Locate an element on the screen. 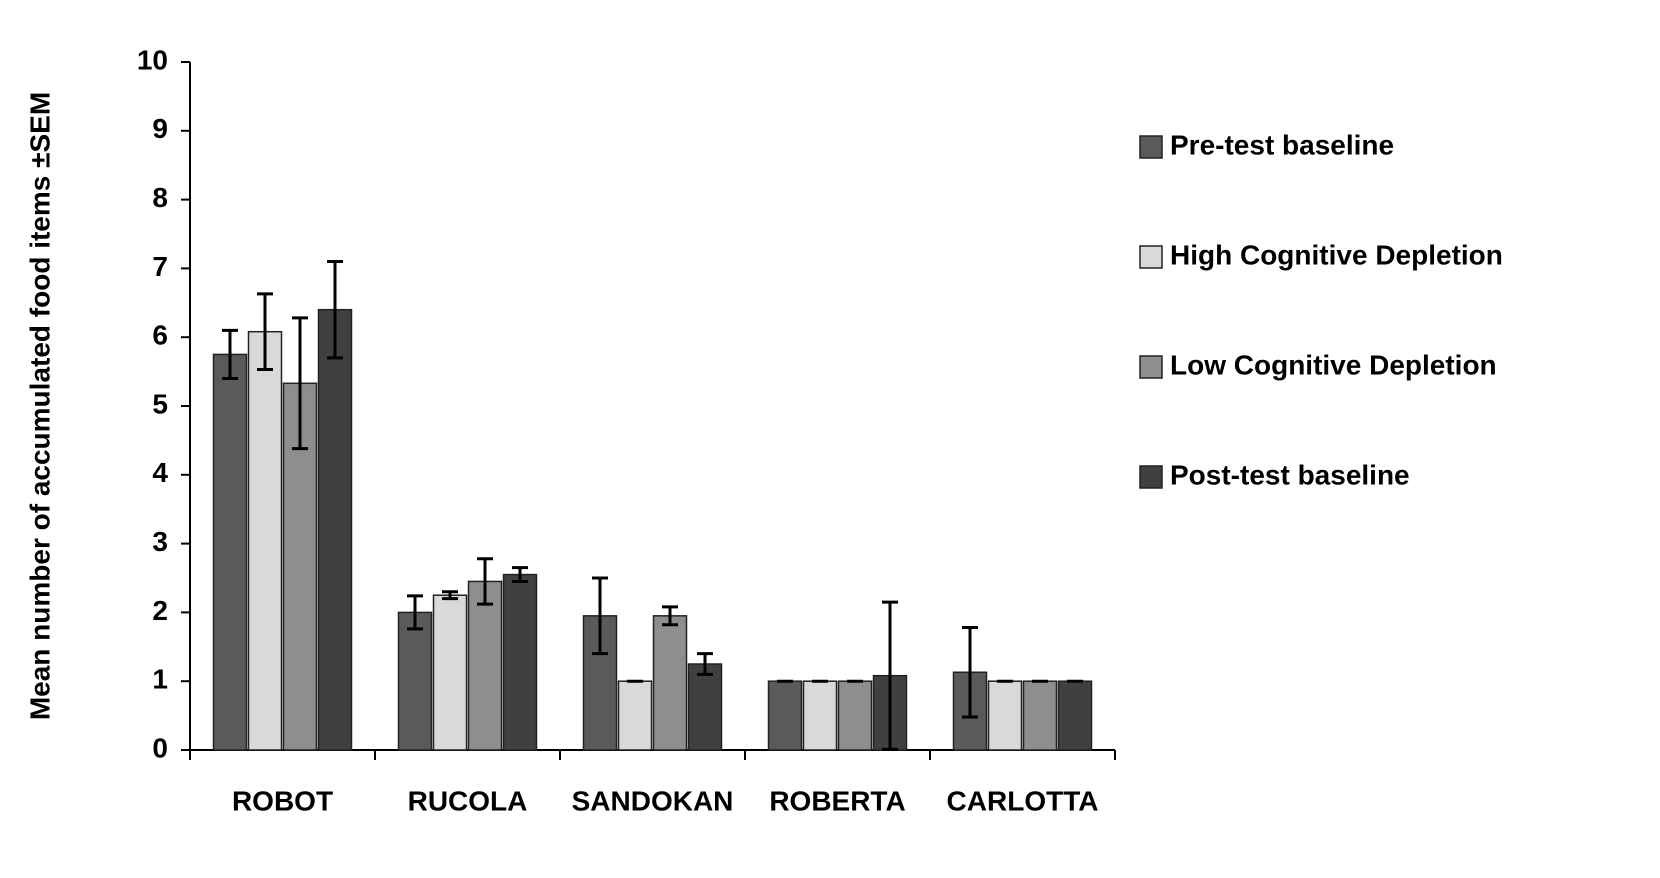 Image resolution: width=1660 pixels, height=878 pixels. y-tick-label: 1 is located at coordinates (160, 679).